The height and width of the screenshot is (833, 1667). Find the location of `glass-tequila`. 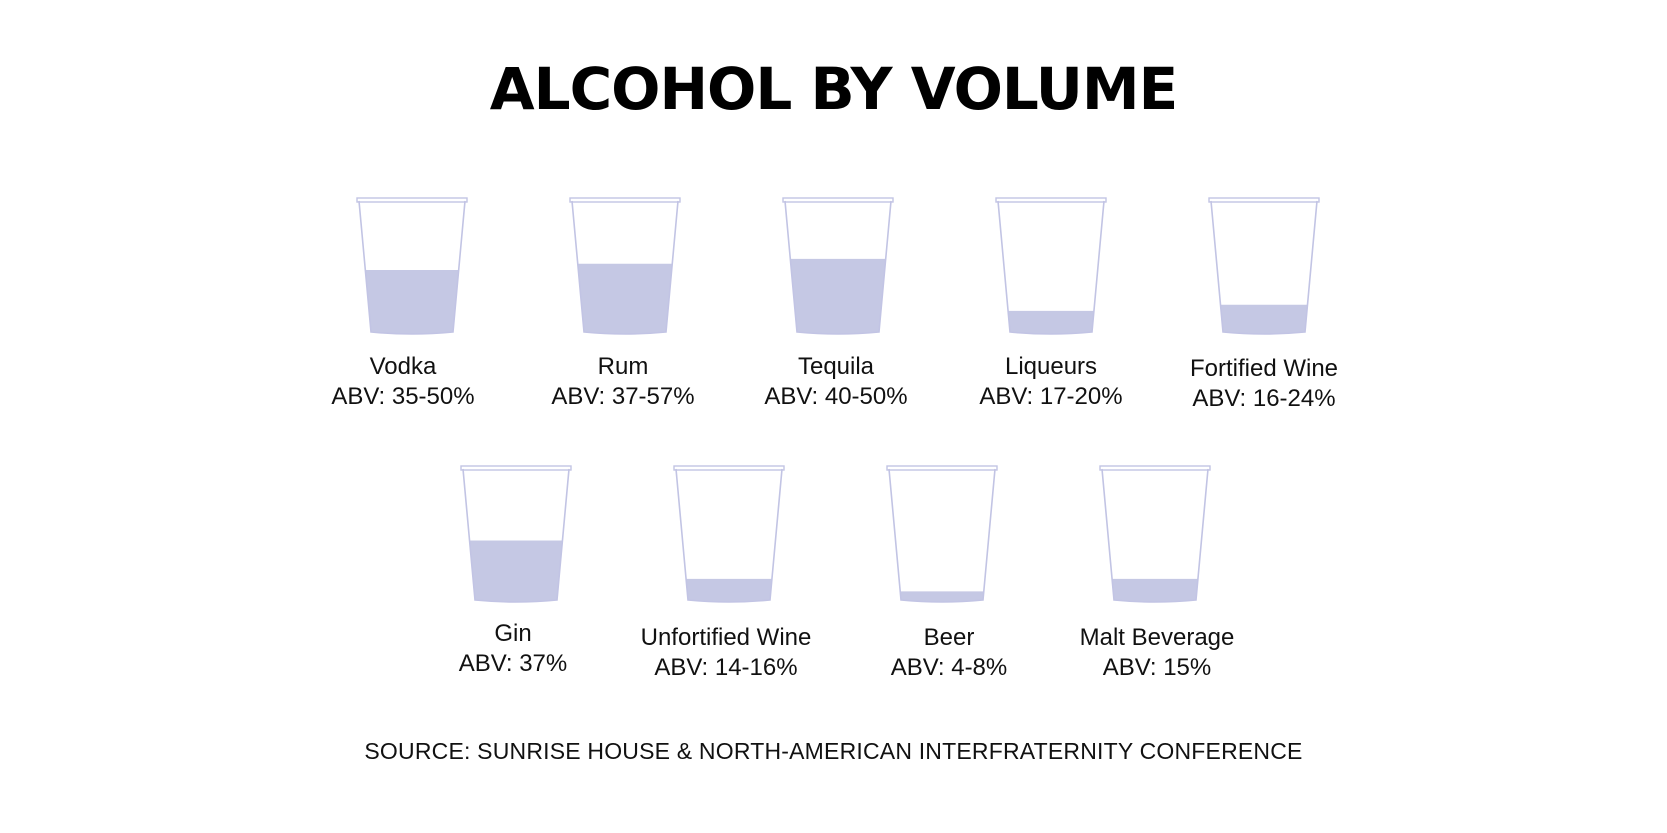

glass-tequila is located at coordinates (838, 267).